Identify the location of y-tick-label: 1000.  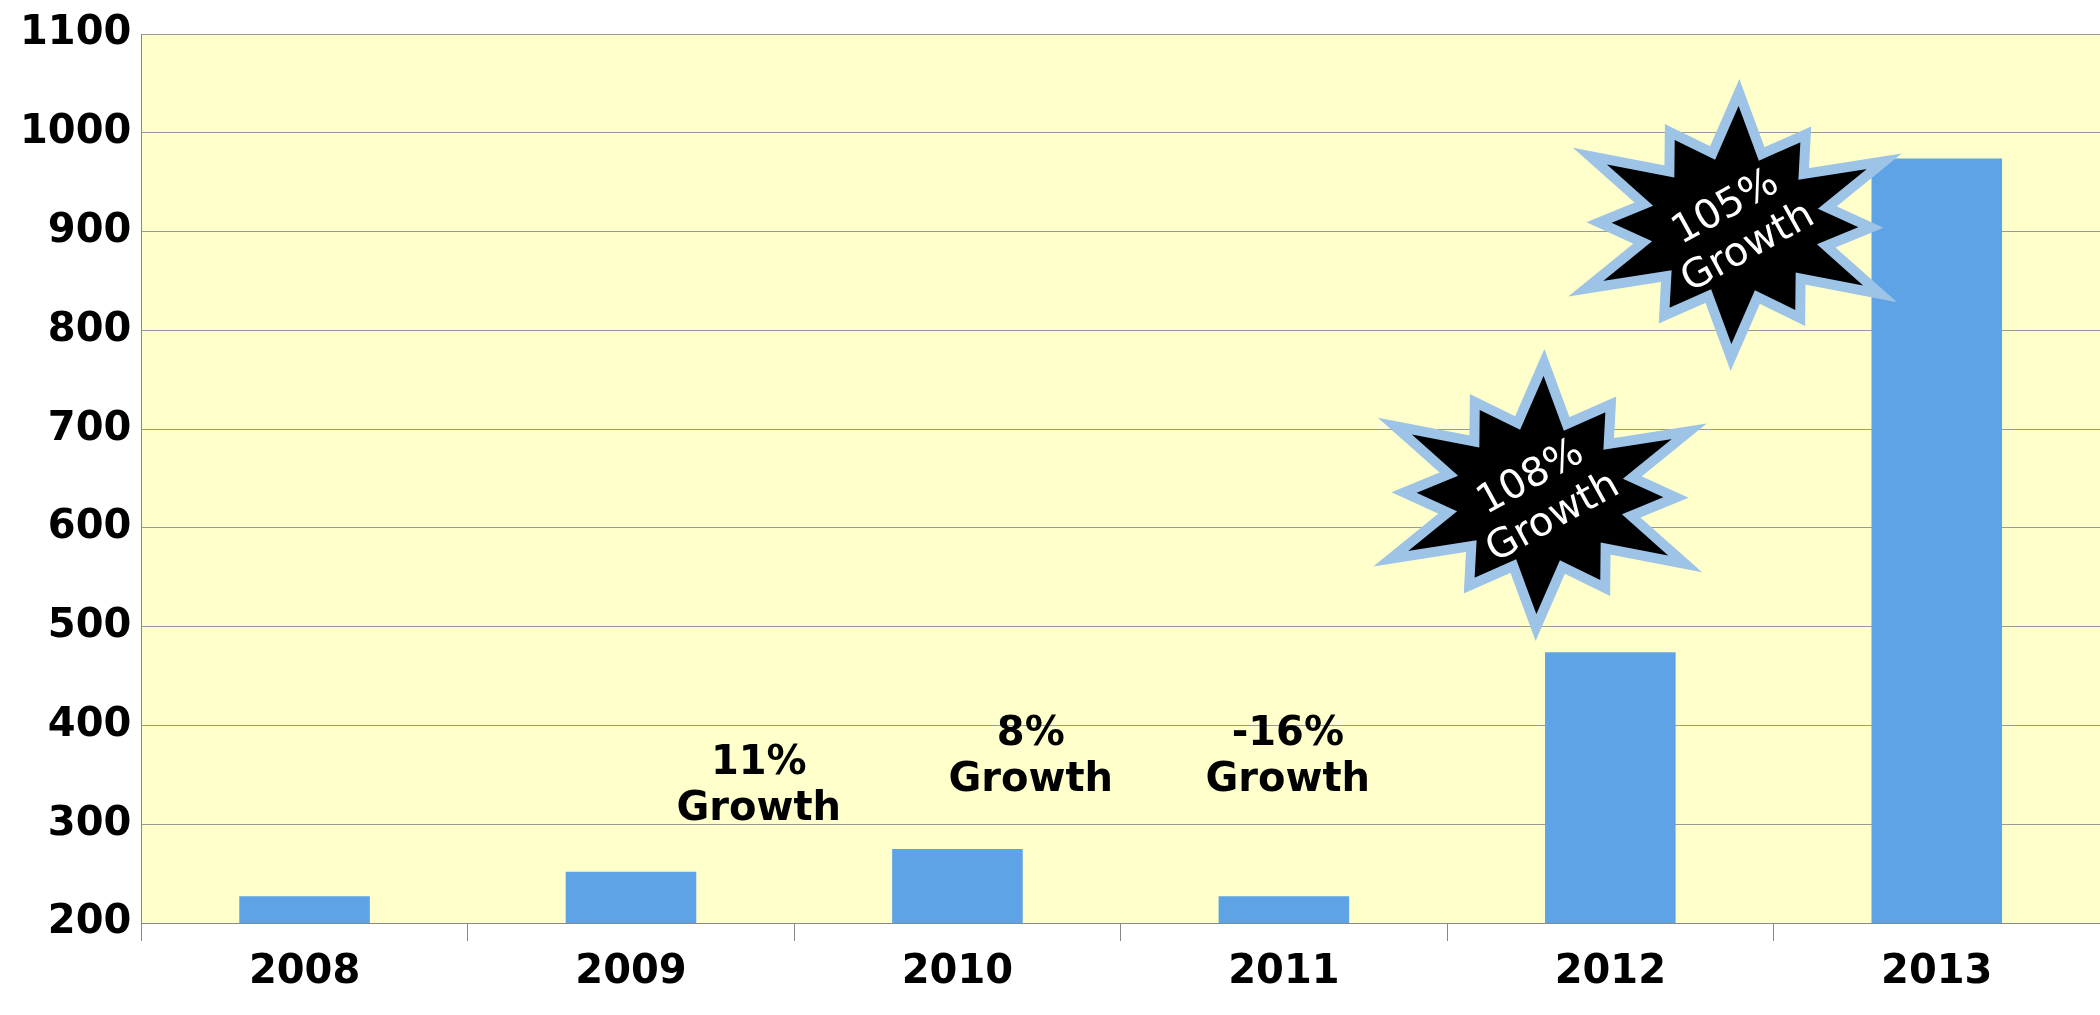
(76, 129).